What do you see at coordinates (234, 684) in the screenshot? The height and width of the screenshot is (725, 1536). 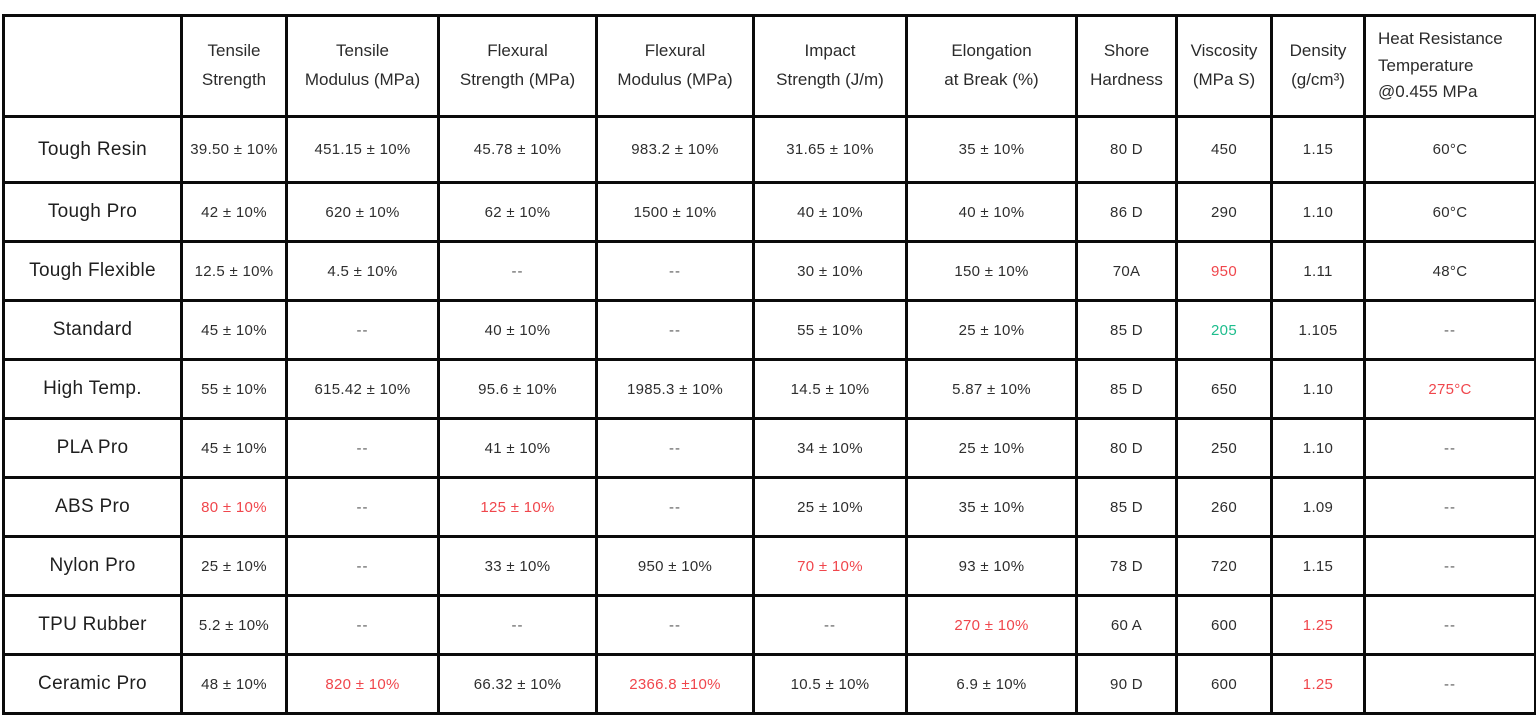 I see `cell-tensile-strength: 48 ± 10%` at bounding box center [234, 684].